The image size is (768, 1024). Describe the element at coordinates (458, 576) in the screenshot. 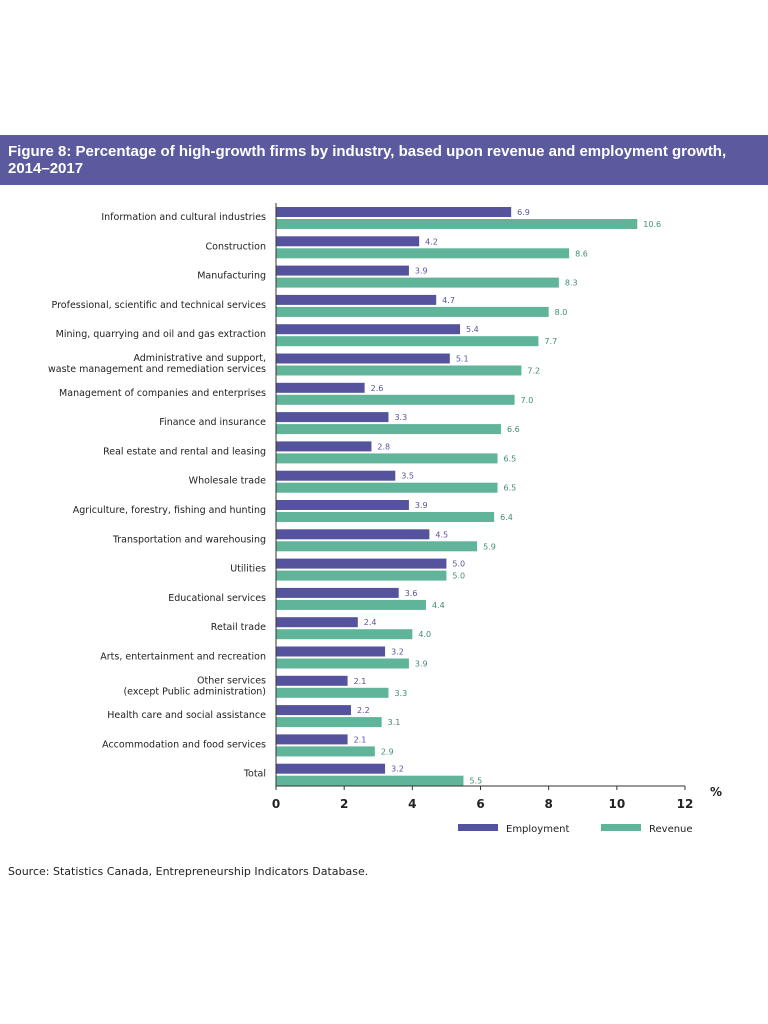

I see `revenue-value-label: 5.0` at that location.